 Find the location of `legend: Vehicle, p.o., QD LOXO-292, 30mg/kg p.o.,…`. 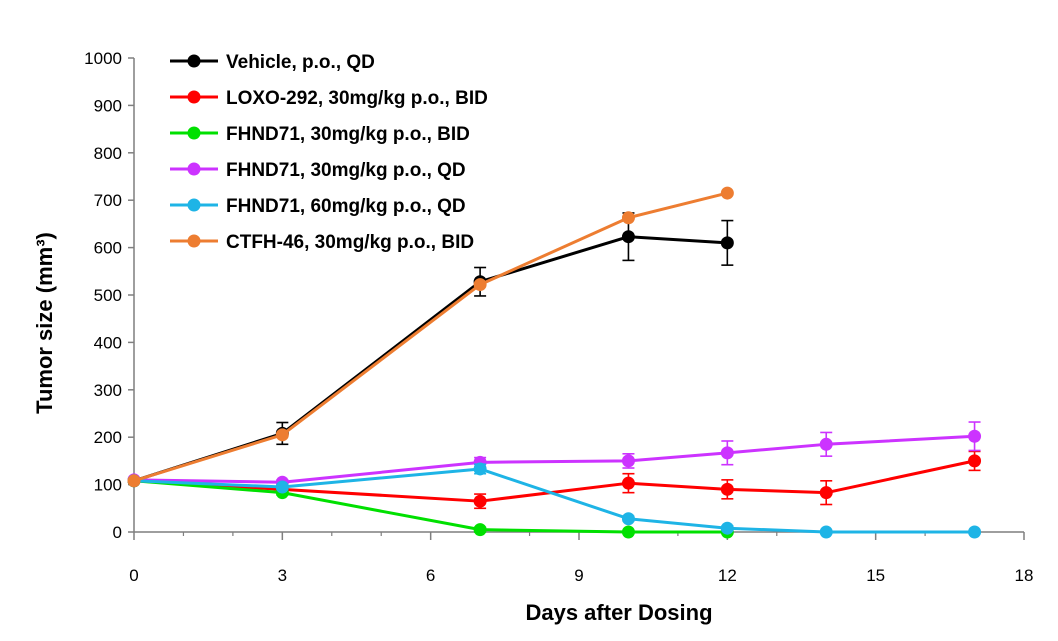

legend: Vehicle, p.o., QD LOXO-292, 30mg/kg p.o.,… is located at coordinates (329, 152).